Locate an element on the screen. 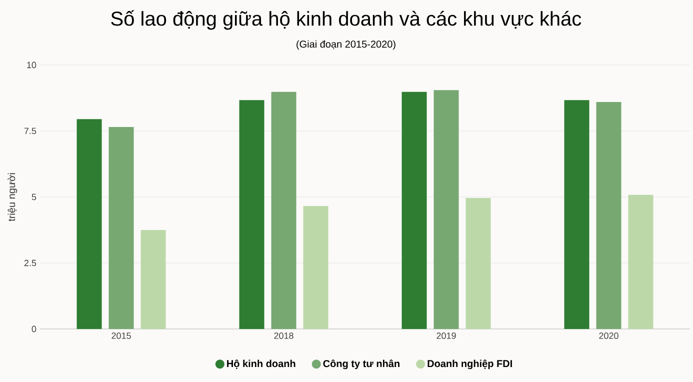  y-tick-label: 10 is located at coordinates (31, 65).